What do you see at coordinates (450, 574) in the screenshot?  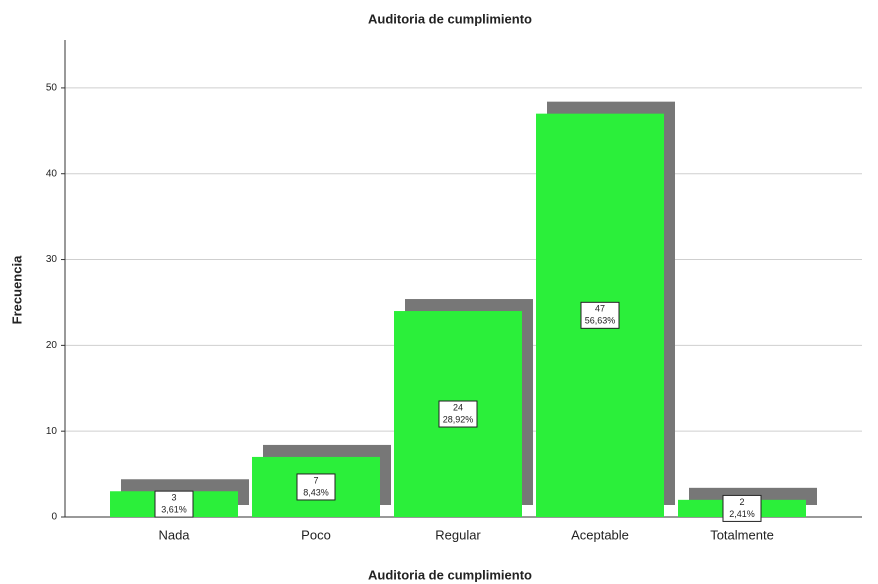 I see `x-axis-title: Auditoria de cumplimiento` at bounding box center [450, 574].